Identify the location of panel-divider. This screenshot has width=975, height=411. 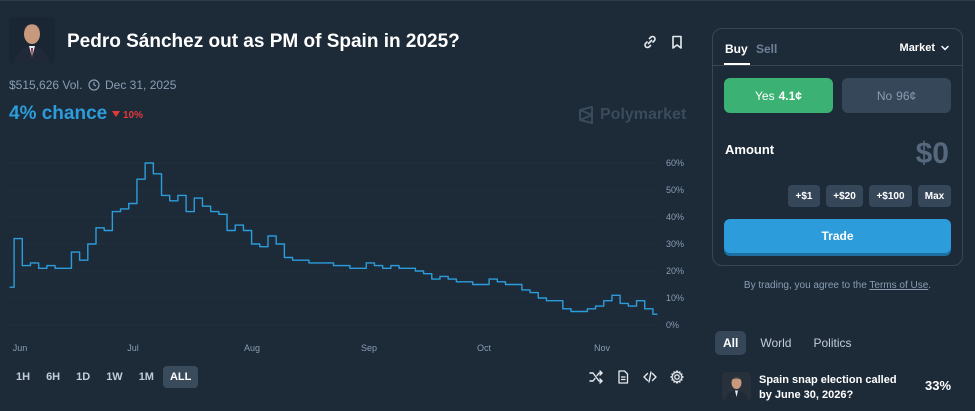
(837, 65).